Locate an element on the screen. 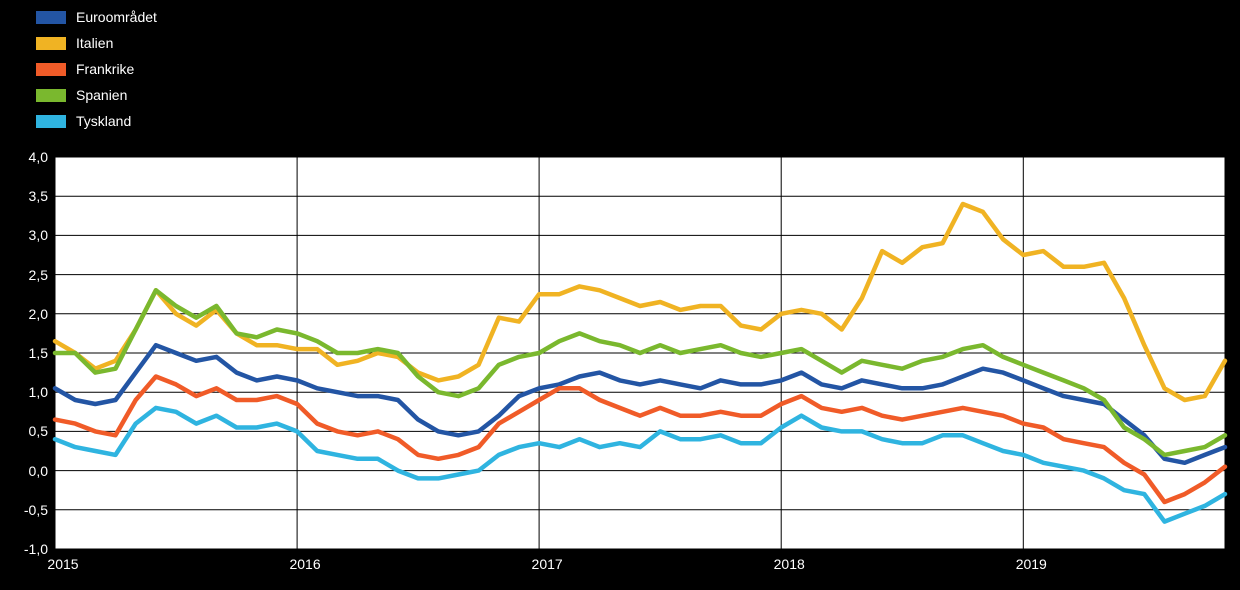 Image resolution: width=1240 pixels, height=590 pixels. y-axis-tick-label: 1,0 is located at coordinates (38, 392).